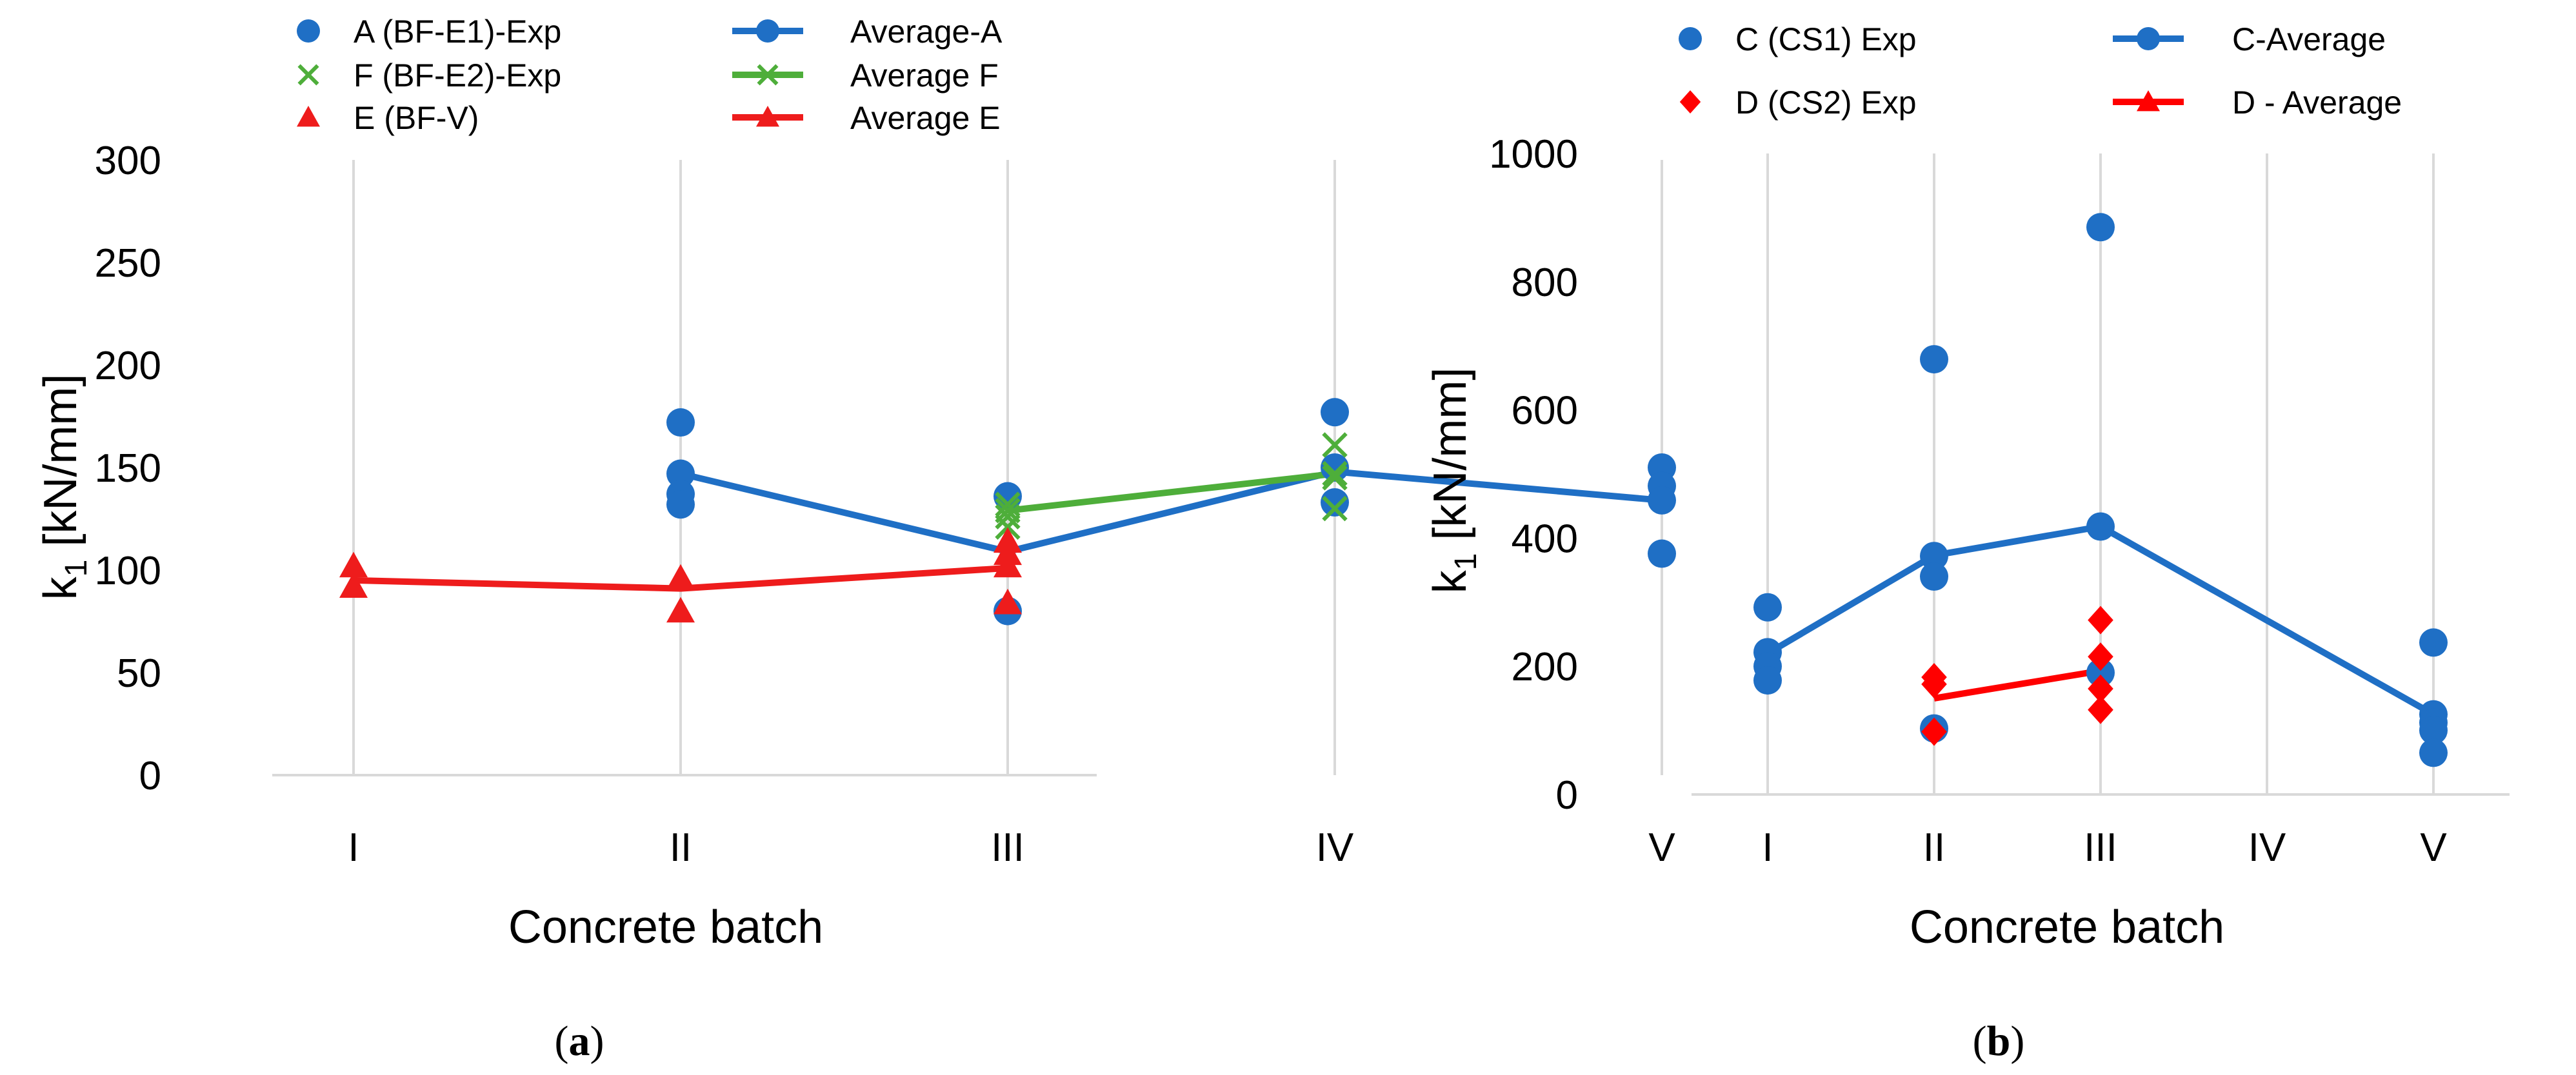  Describe the element at coordinates (925, 118) in the screenshot. I see `legend-label: Average E` at that location.